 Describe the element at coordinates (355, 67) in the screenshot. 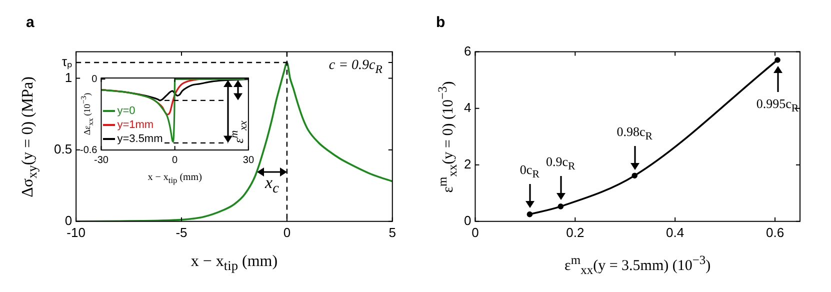

I see `annotation: c = 0.9c$_{R}$` at that location.